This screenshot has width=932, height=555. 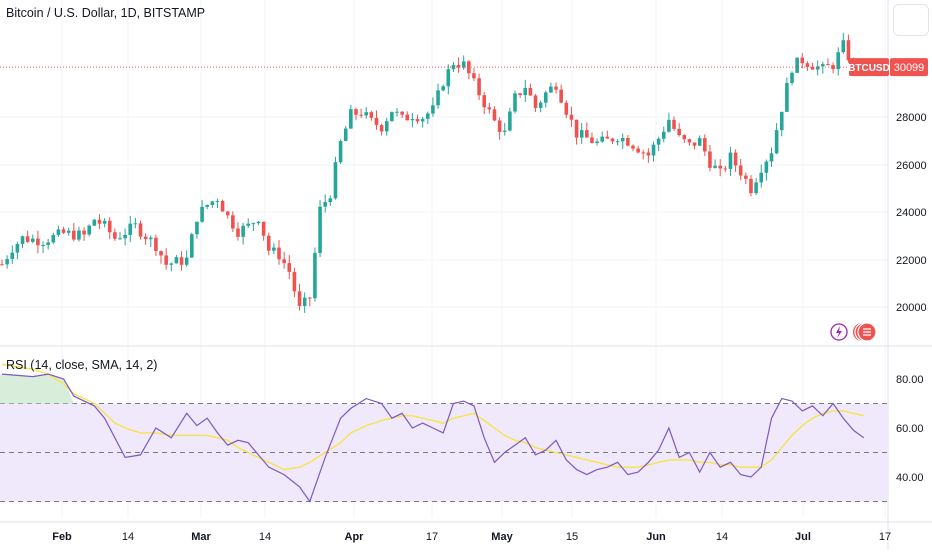 I want to click on time-tick-label: 14, so click(x=265, y=537).